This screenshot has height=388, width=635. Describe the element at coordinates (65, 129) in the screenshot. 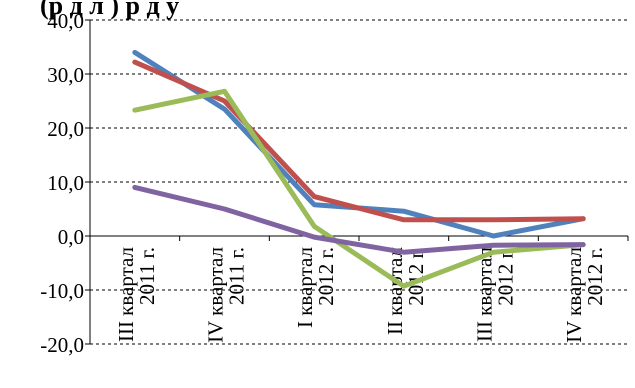

I see `y-tick-label: 20,0` at that location.